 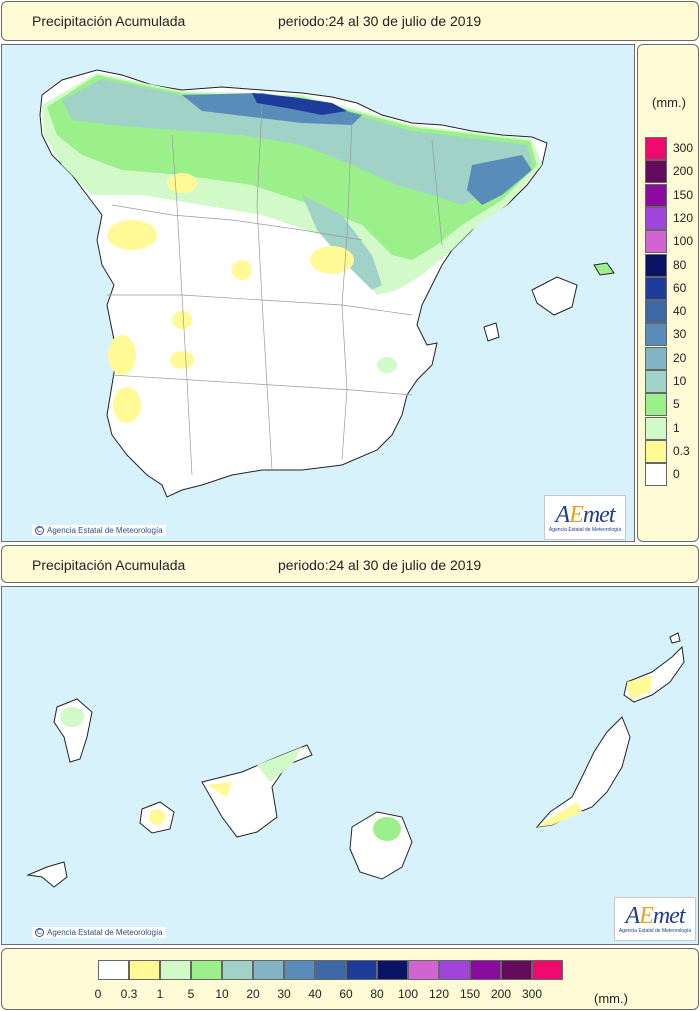 I want to click on rain-band-60mm, so click(x=299, y=104).